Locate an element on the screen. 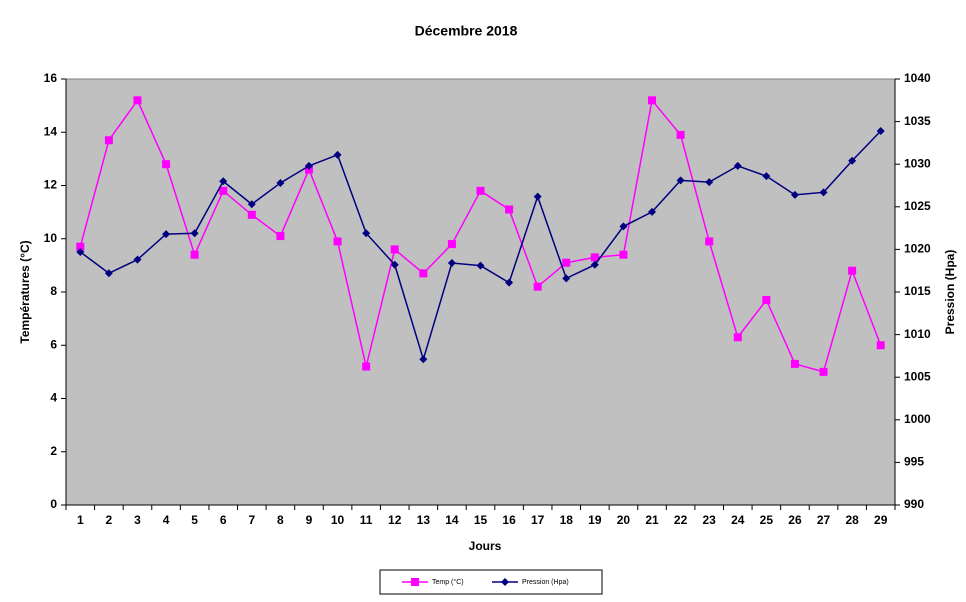 This screenshot has height=602, width=966. x-tick-label: 13 is located at coordinates (424, 520).